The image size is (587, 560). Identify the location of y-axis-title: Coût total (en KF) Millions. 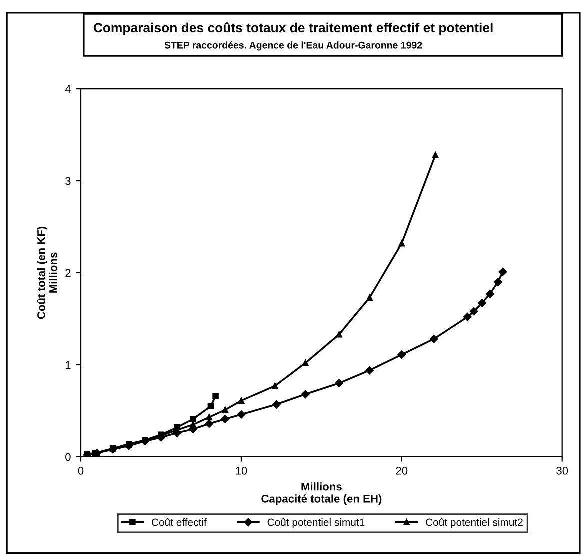
(47, 273).